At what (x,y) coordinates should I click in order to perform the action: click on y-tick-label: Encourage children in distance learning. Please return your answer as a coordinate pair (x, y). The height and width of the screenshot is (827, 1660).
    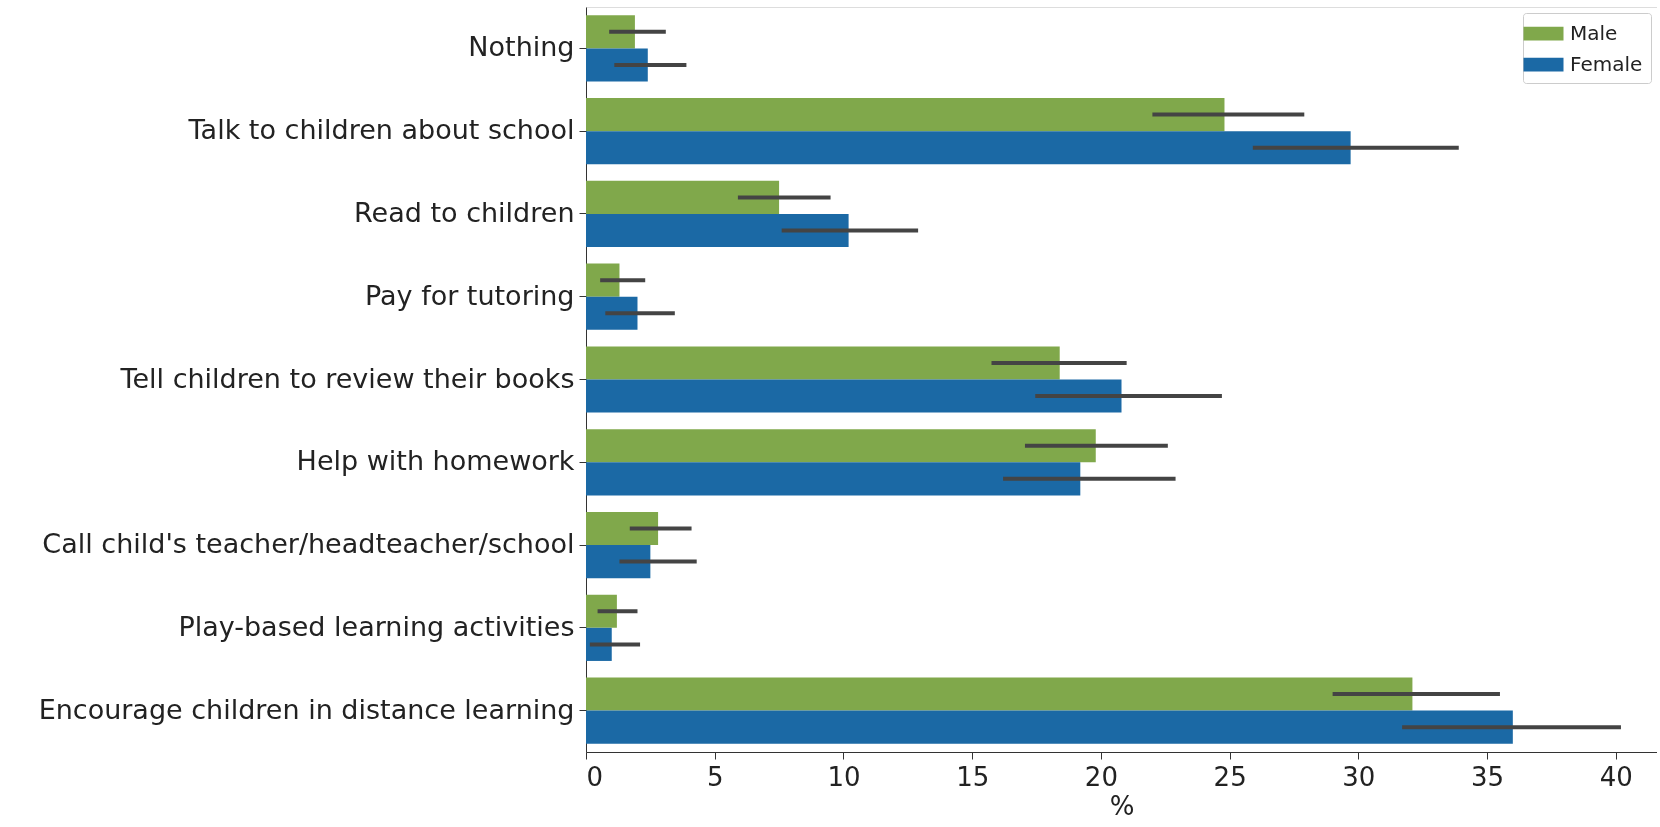
    Looking at the image, I should click on (306, 709).